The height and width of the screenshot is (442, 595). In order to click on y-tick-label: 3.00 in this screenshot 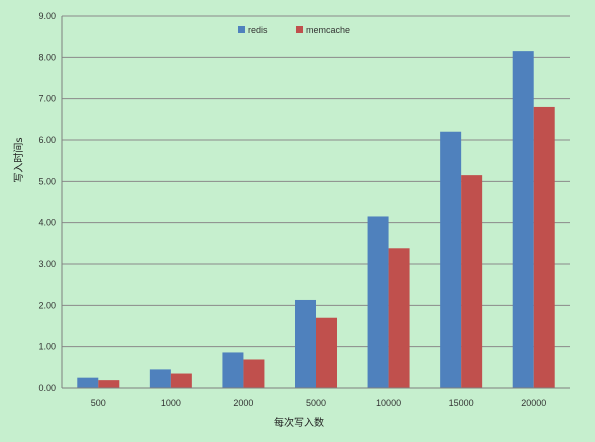, I will do `click(47, 264)`.